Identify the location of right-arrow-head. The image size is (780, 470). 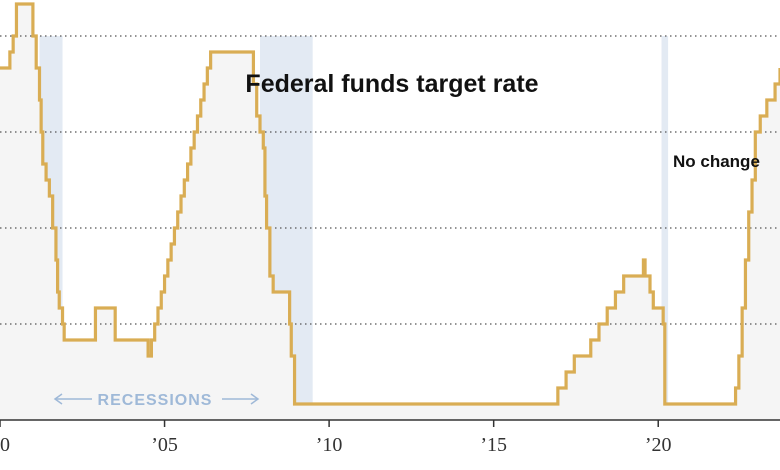
(255, 399).